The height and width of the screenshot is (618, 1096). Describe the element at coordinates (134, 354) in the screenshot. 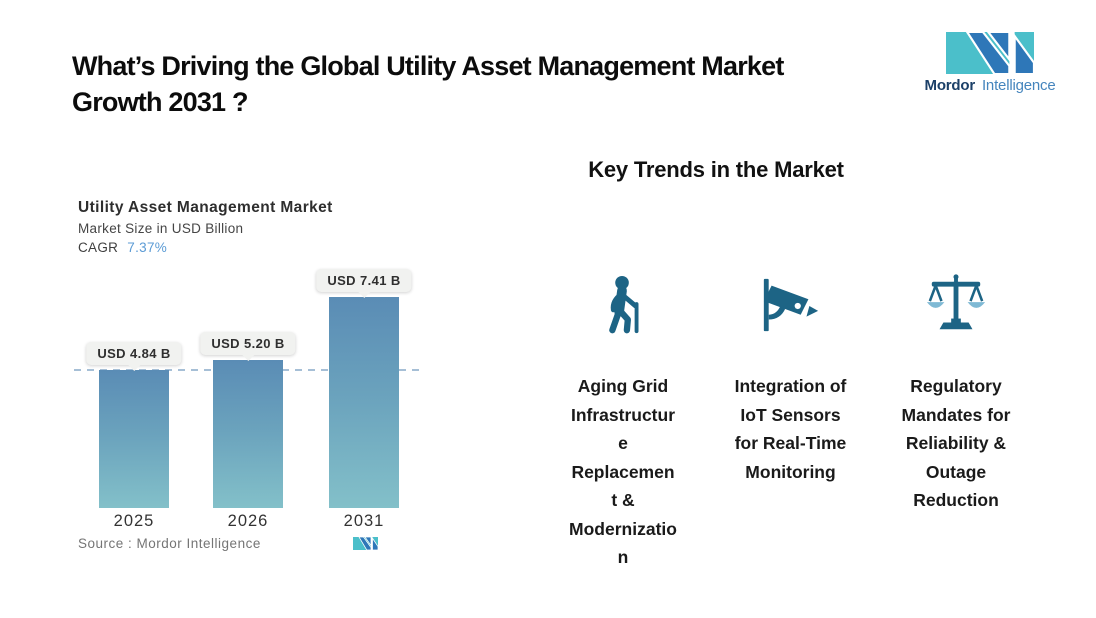

I see `value-label-2025: USD 4.84 B` at that location.